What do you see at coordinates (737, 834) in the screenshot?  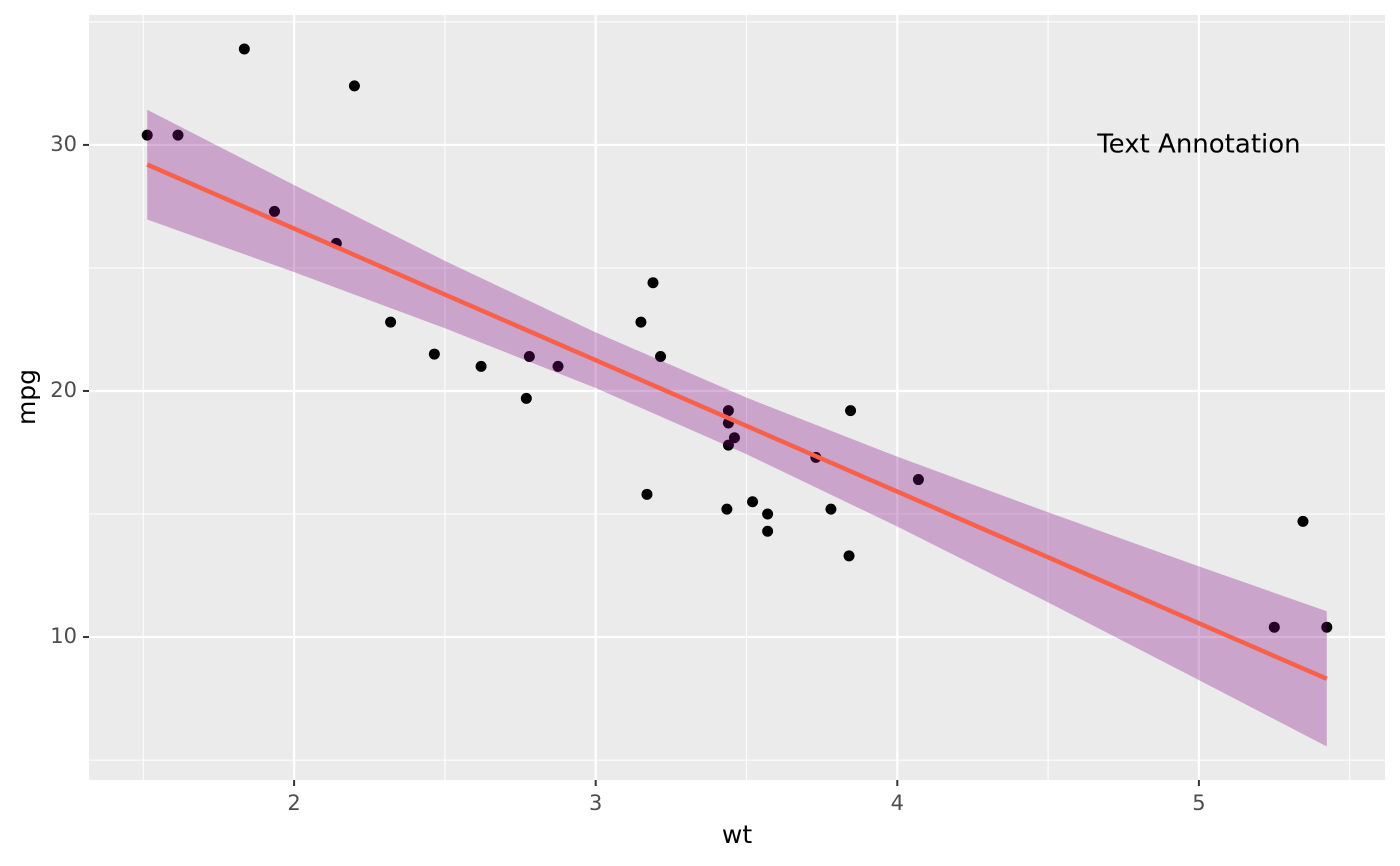 I see `x-axis-title: wt` at bounding box center [737, 834].